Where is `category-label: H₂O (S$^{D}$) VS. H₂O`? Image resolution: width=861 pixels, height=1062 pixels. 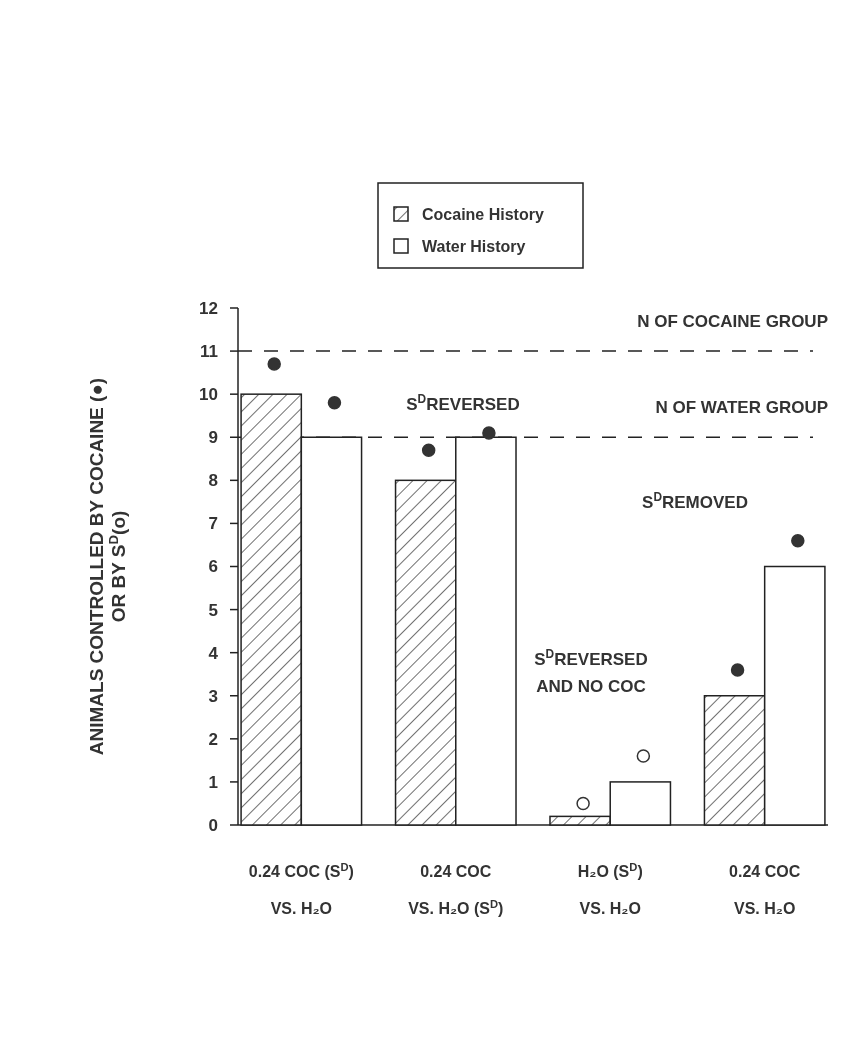
category-label: H₂O (S$^{D}$) VS. H₂O is located at coordinates (610, 889).